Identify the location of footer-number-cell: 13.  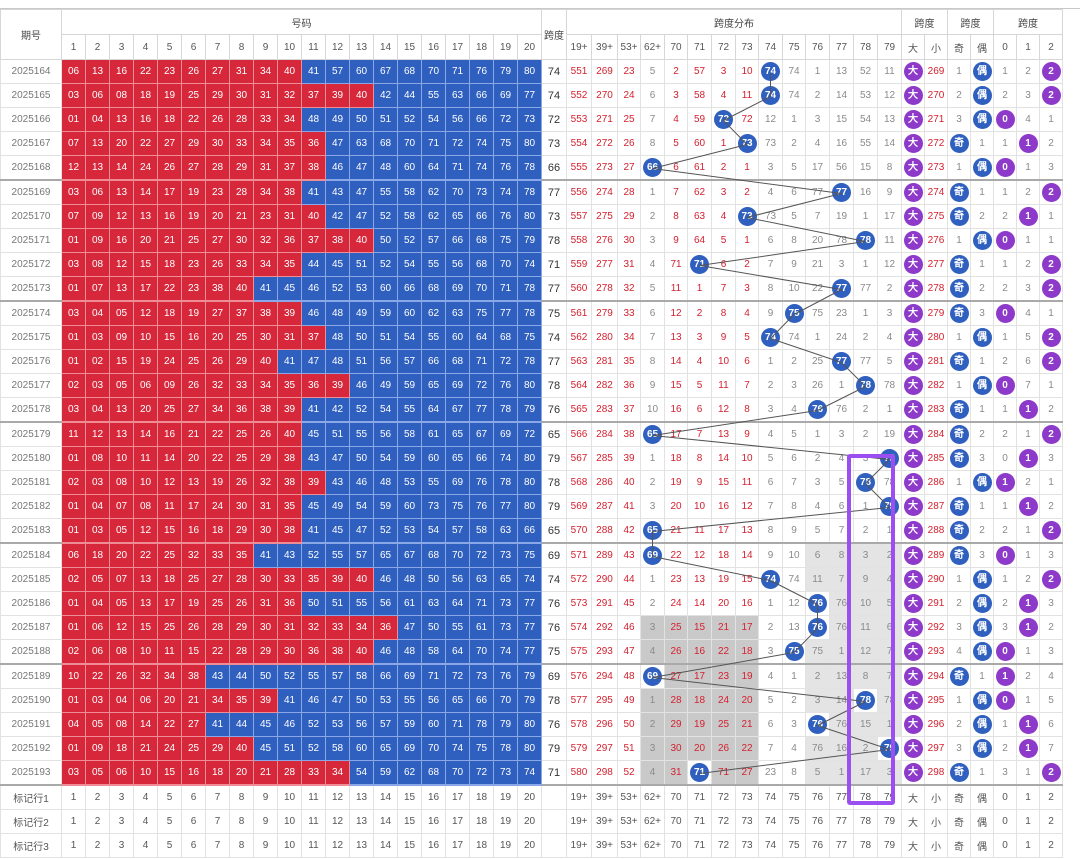
(361, 797).